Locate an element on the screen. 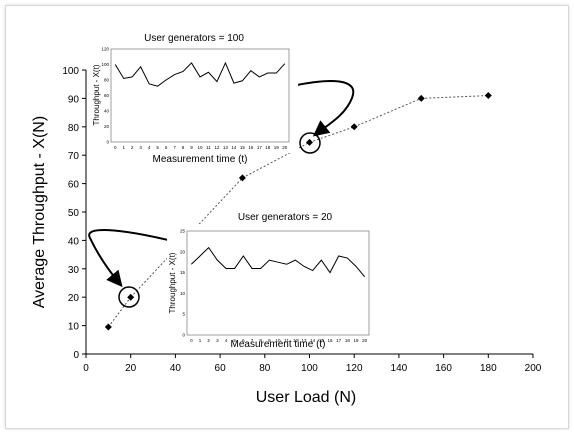 This screenshot has height=433, width=574. inset-x-tick-label: 12 is located at coordinates (296, 340).